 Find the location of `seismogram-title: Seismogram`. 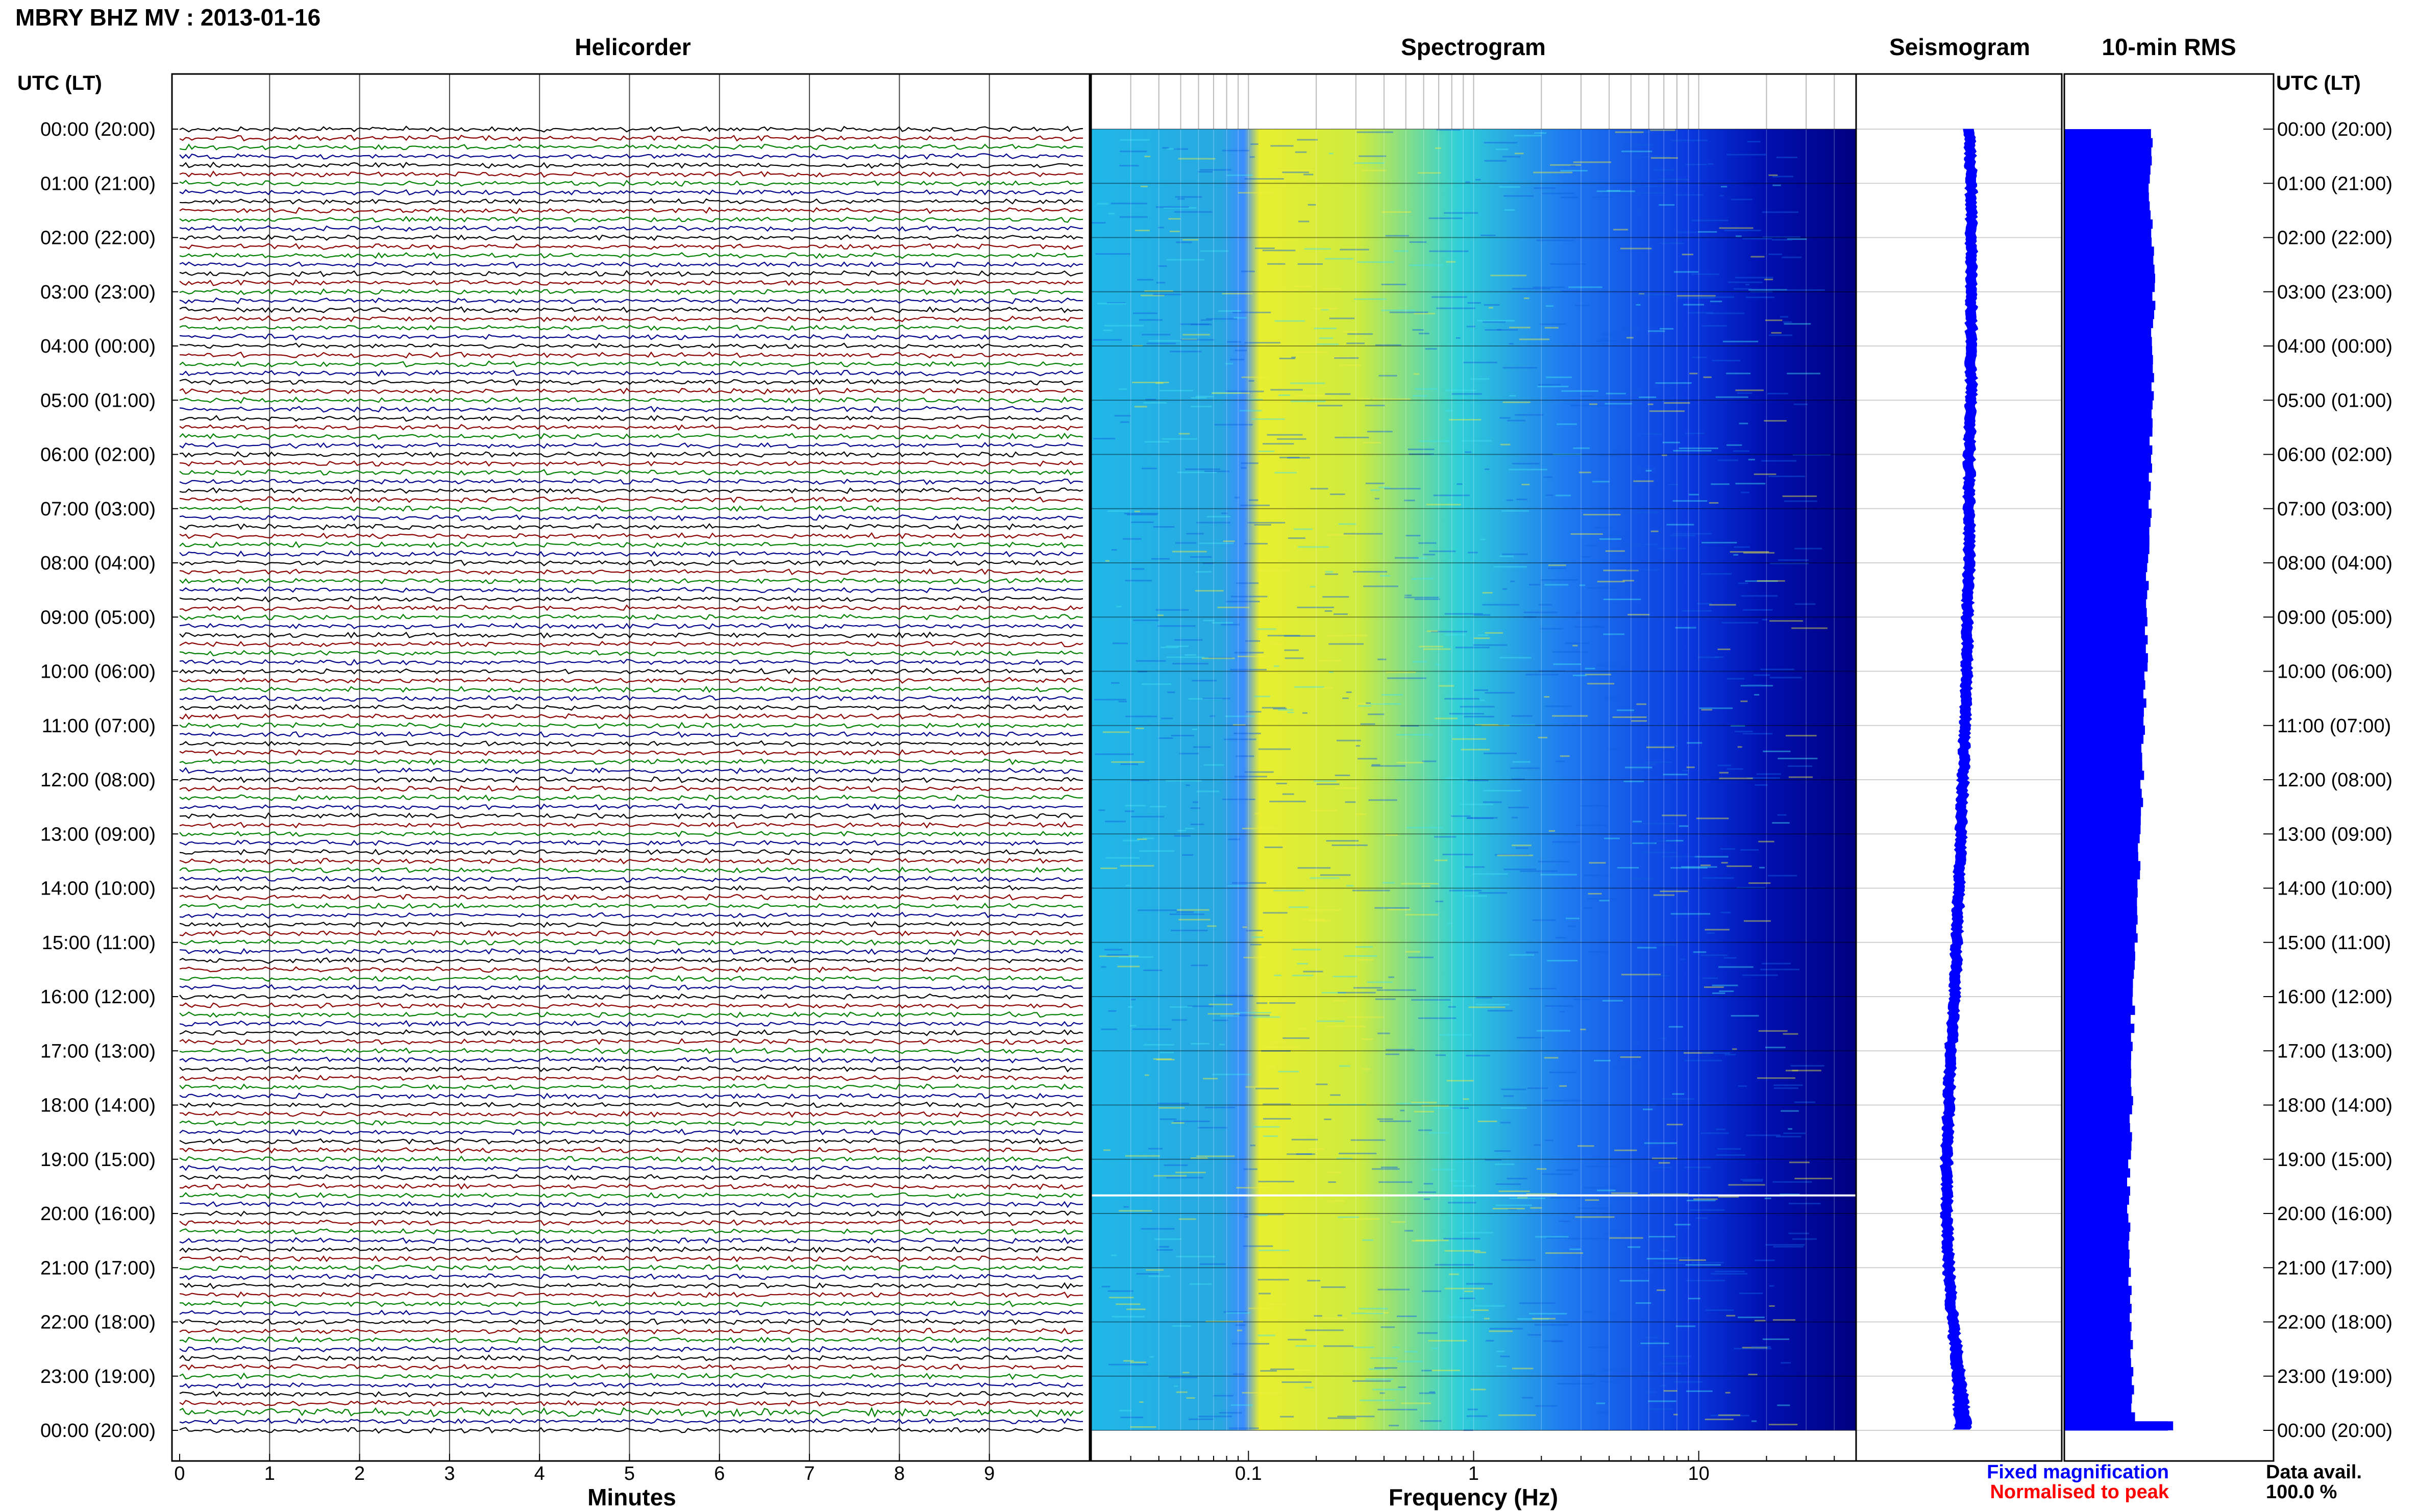

seismogram-title: Seismogram is located at coordinates (1959, 47).